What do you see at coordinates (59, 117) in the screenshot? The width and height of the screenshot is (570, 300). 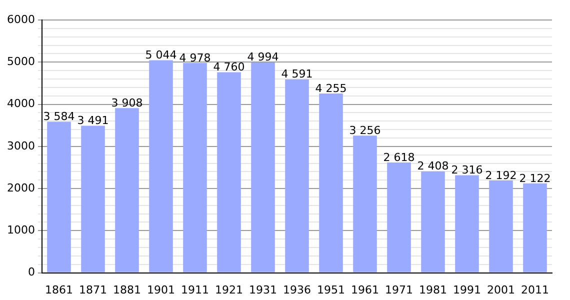 I see `data-label: 3 584` at bounding box center [59, 117].